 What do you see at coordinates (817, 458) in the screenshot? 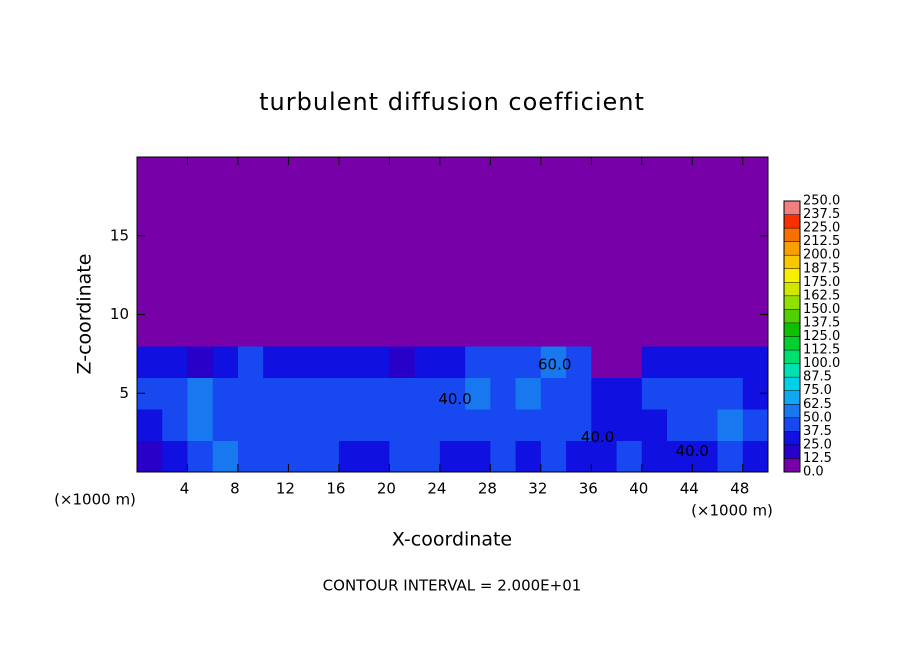
I see `colorbar-tick-label: 12.5` at bounding box center [817, 458].